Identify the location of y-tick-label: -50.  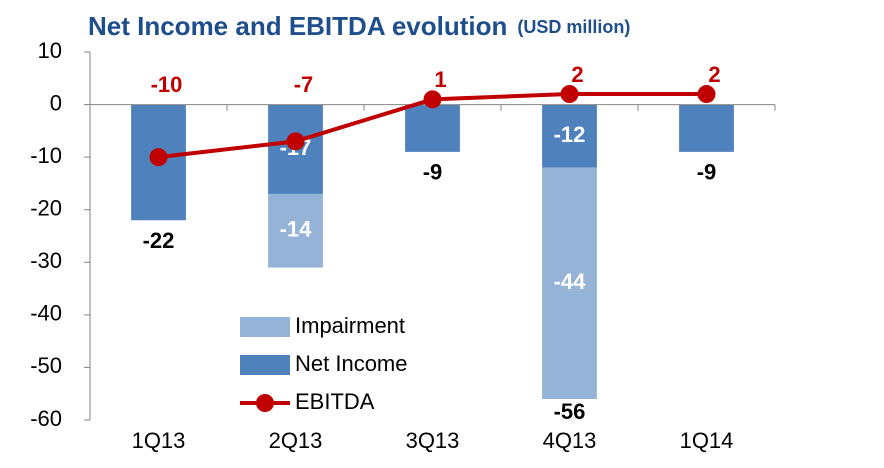
(46, 365).